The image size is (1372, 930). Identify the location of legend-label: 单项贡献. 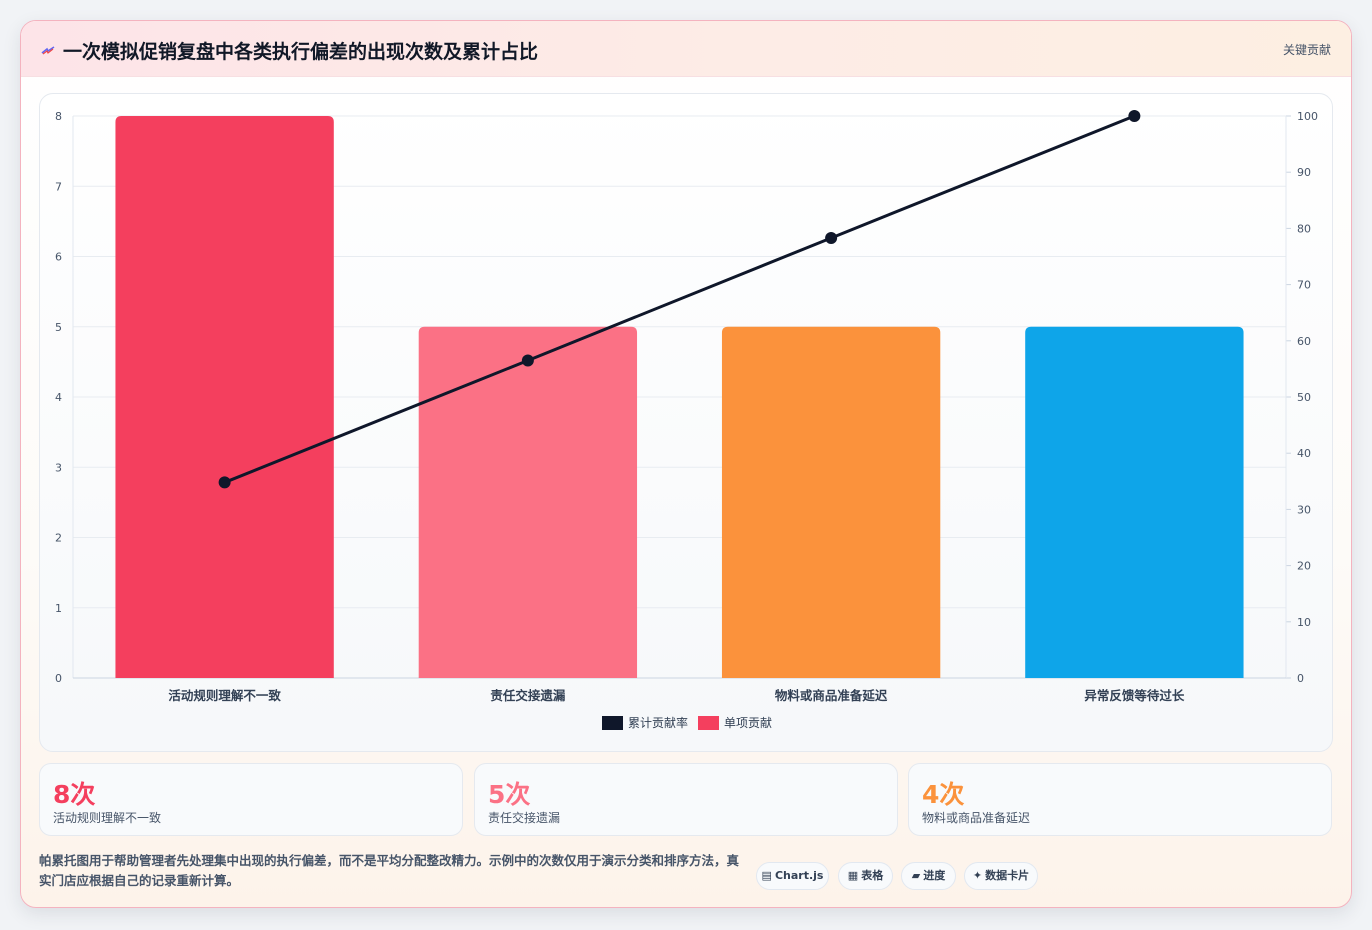
(748, 722).